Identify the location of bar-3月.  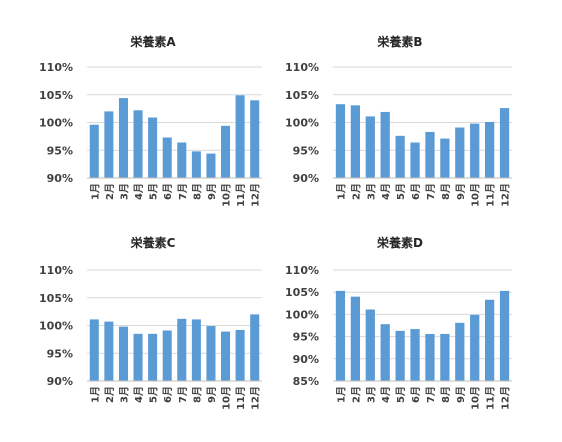
(370, 147).